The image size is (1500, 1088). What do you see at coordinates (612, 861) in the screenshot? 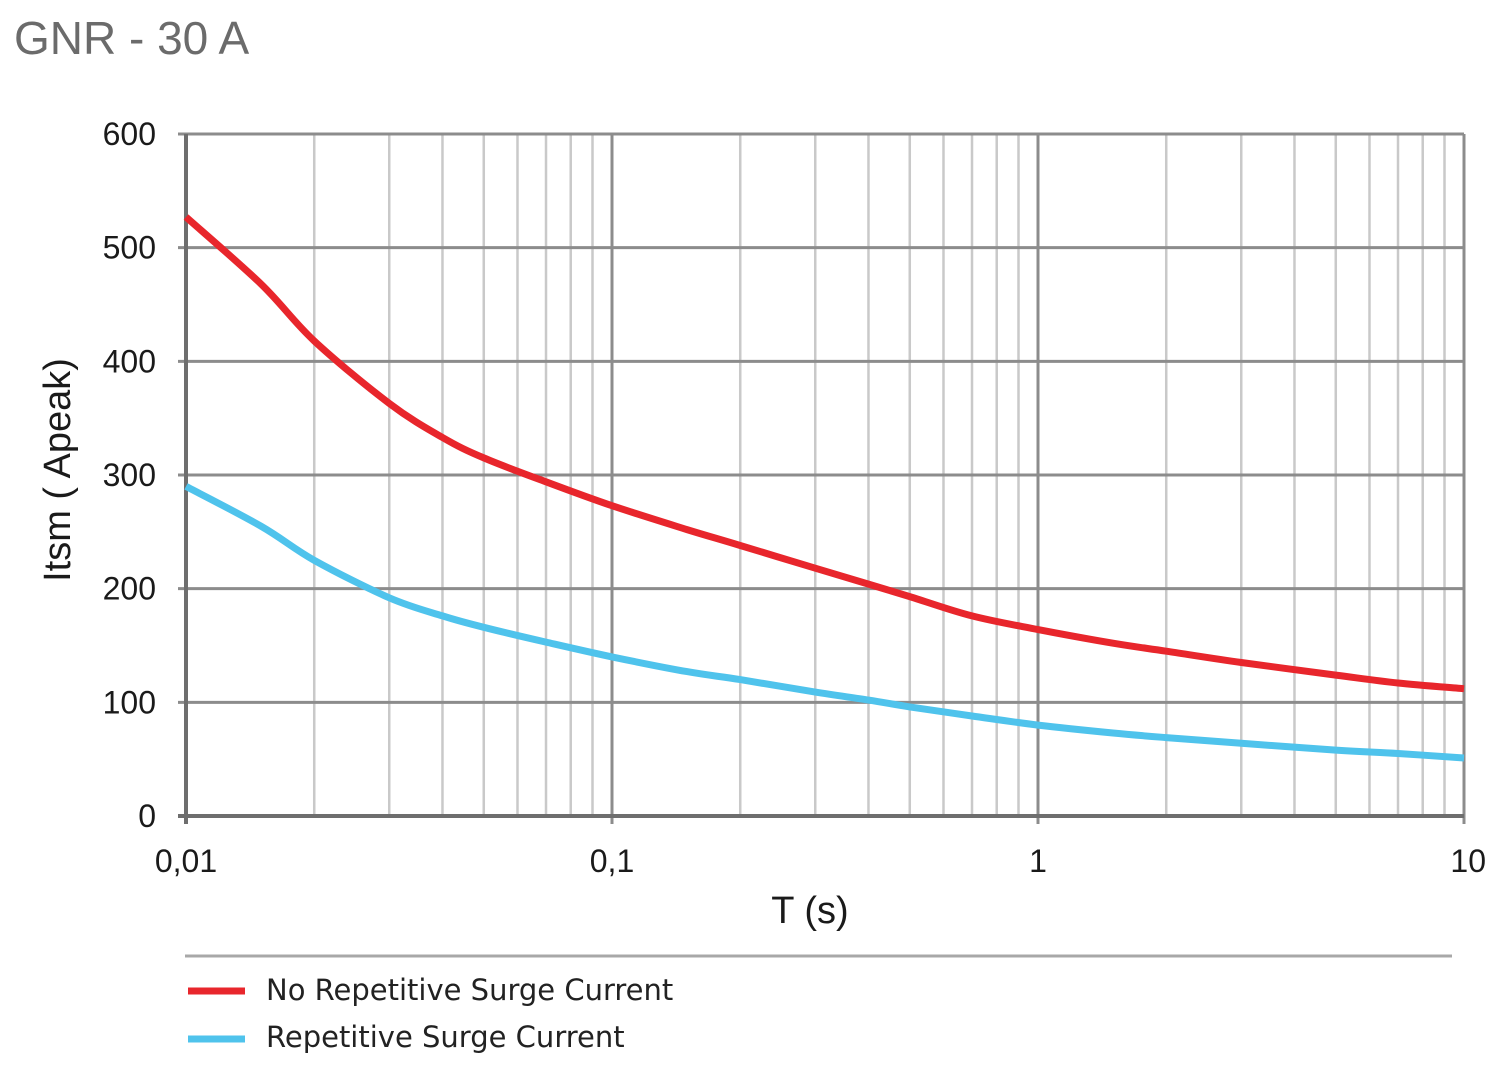
I see `x-tick-label: 0,1` at bounding box center [612, 861].